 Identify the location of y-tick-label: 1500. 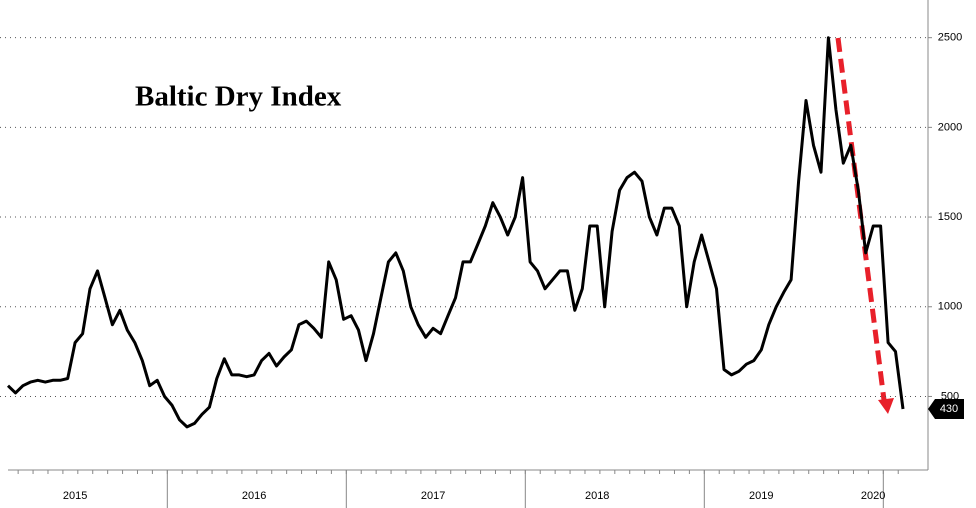
(950, 217).